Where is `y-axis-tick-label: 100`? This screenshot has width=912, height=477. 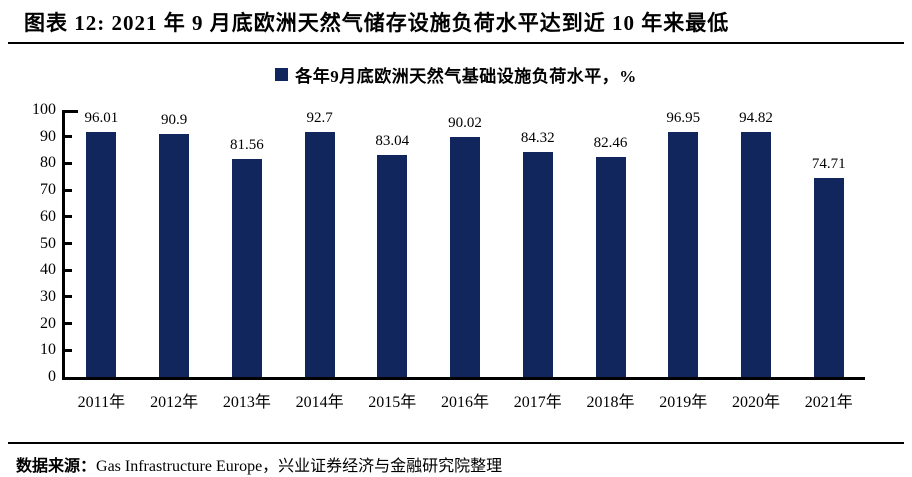
y-axis-tick-label: 100 is located at coordinates (44, 109).